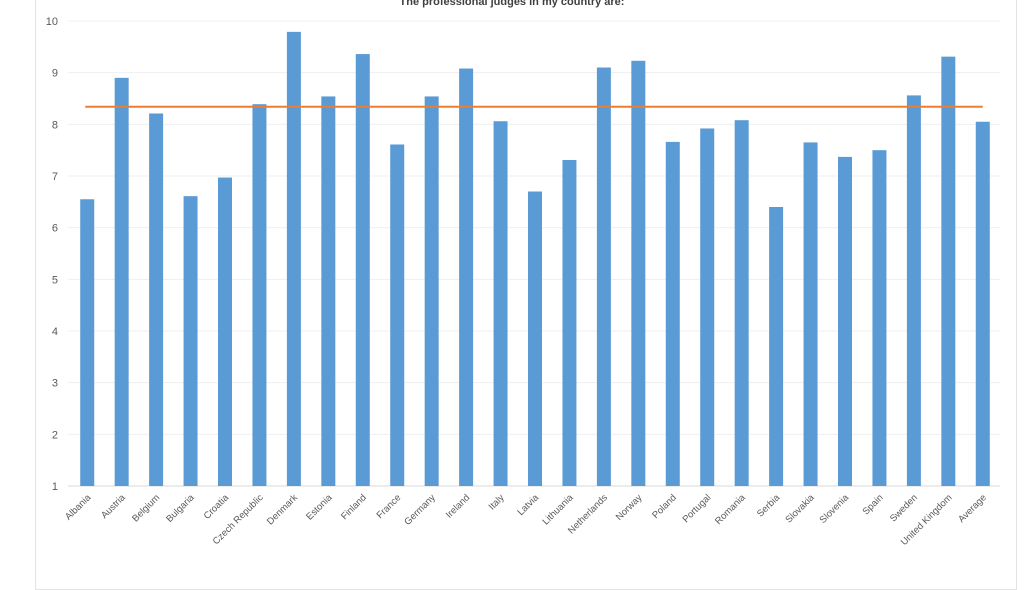 This screenshot has height=590, width=1024. I want to click on bar-austria, so click(121, 281).